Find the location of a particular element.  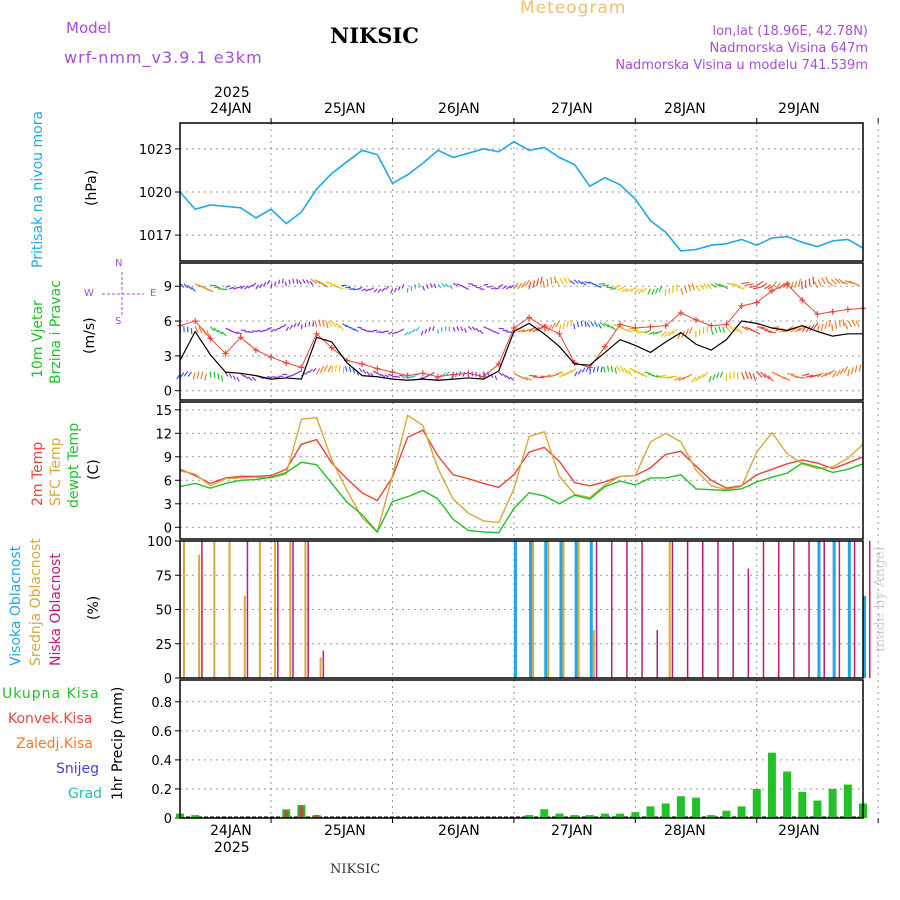

day-label-bottom: 27JAN is located at coordinates (572, 831).